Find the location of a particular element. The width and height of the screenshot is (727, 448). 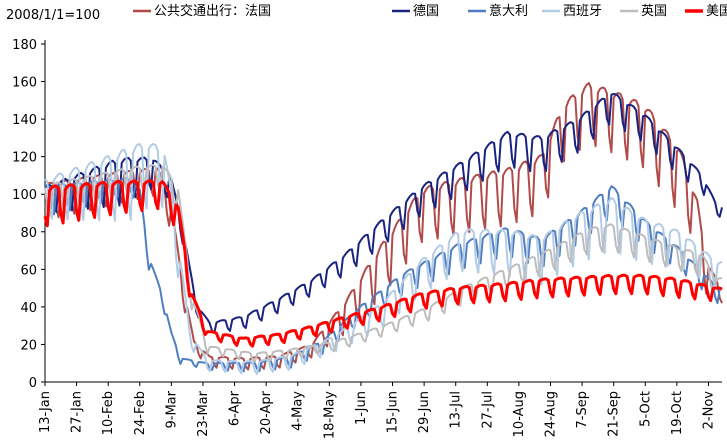

y-tick-label: 80 is located at coordinates (28, 233).